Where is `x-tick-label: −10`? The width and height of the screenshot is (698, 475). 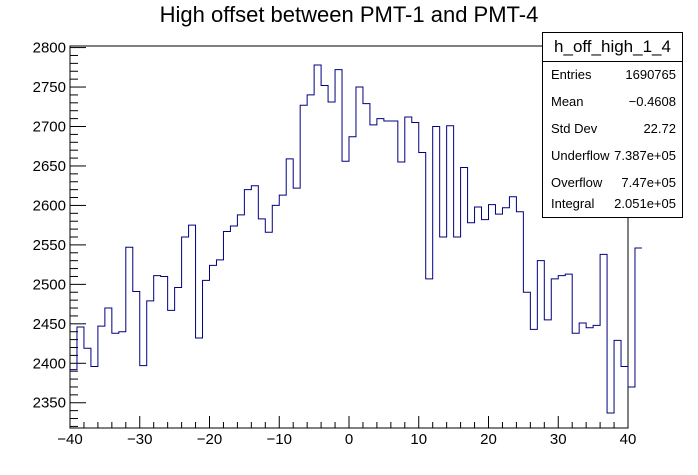 x-tick-label: −10 is located at coordinates (279, 439).